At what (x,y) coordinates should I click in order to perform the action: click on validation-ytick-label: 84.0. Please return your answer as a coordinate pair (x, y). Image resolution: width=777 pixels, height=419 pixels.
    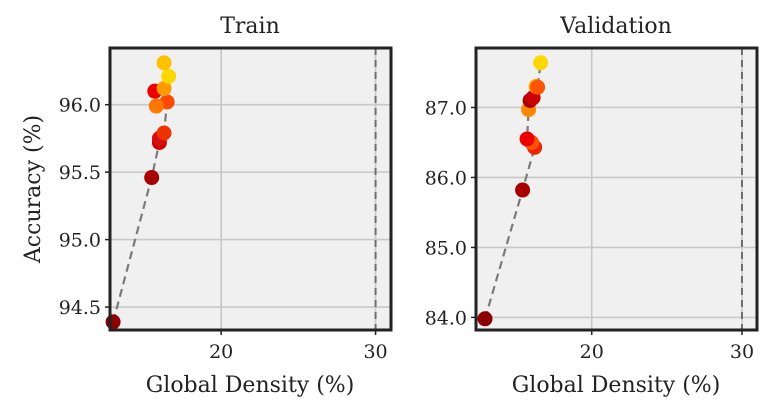
    Looking at the image, I should click on (446, 318).